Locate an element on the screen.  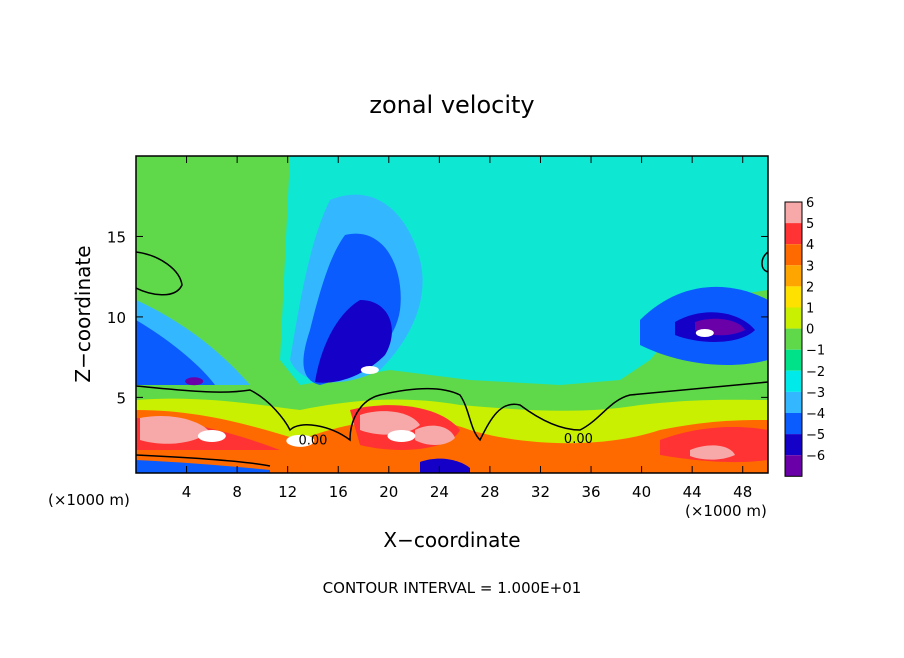
x-unit-left: (×1000 m) is located at coordinates (89, 500).